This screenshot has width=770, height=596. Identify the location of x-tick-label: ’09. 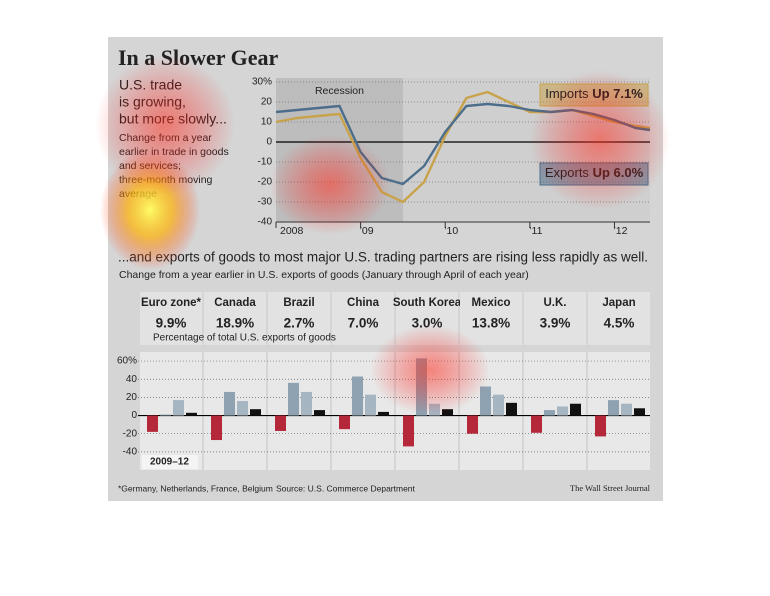
(367, 231).